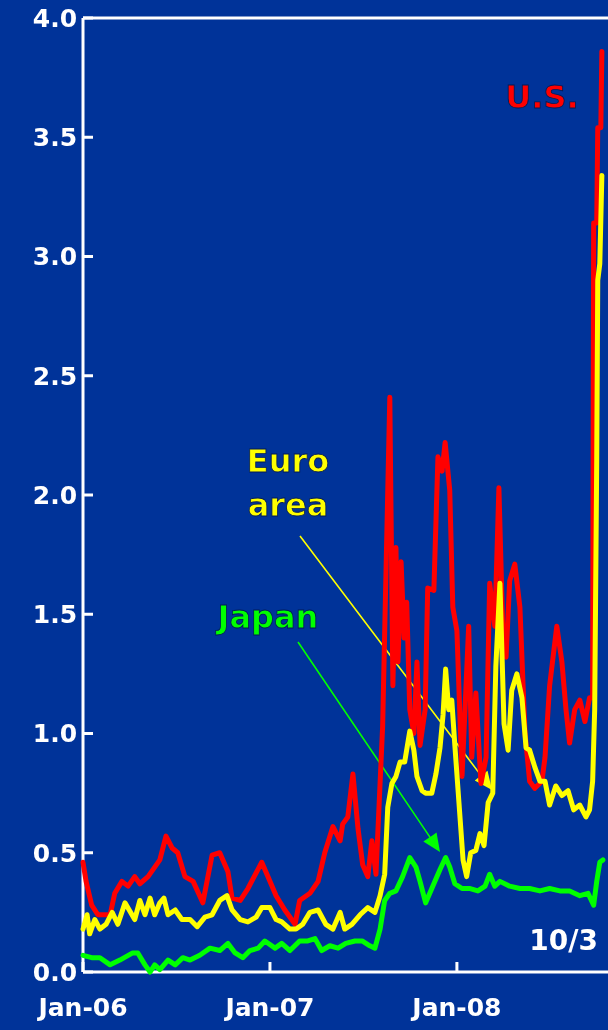 This screenshot has height=1030, width=608. I want to click on x-tick-label: Jan-07, so click(269, 1007).